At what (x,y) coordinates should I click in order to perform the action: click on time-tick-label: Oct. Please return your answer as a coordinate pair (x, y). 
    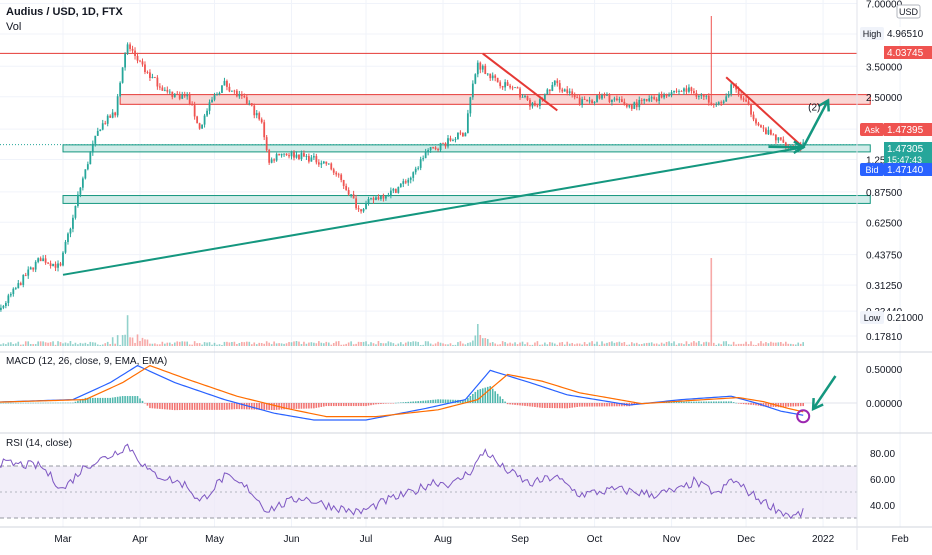
    Looking at the image, I should click on (595, 539).